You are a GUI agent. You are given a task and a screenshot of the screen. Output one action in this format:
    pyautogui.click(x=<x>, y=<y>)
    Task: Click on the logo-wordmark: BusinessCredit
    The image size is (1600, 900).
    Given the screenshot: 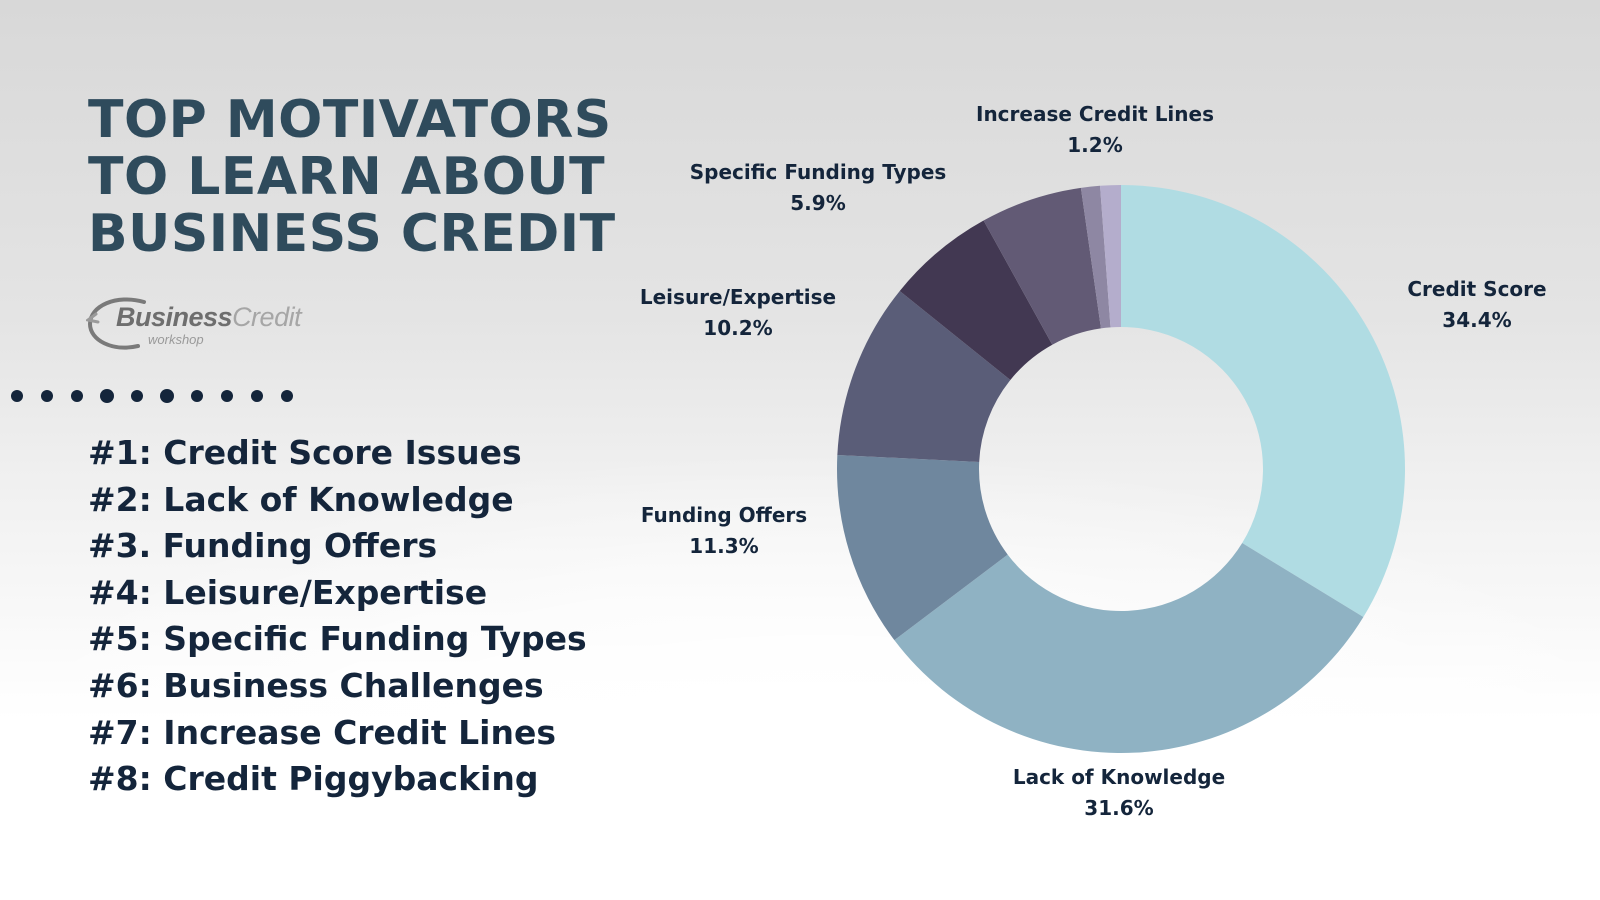 What is the action you would take?
    pyautogui.click(x=209, y=317)
    